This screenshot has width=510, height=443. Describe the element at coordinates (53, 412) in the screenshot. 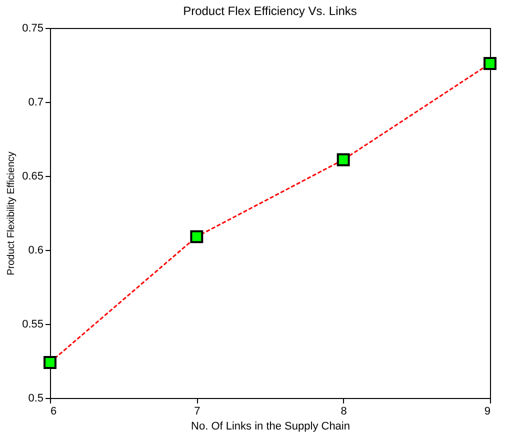

I see `x-tick-label: 6` at that location.